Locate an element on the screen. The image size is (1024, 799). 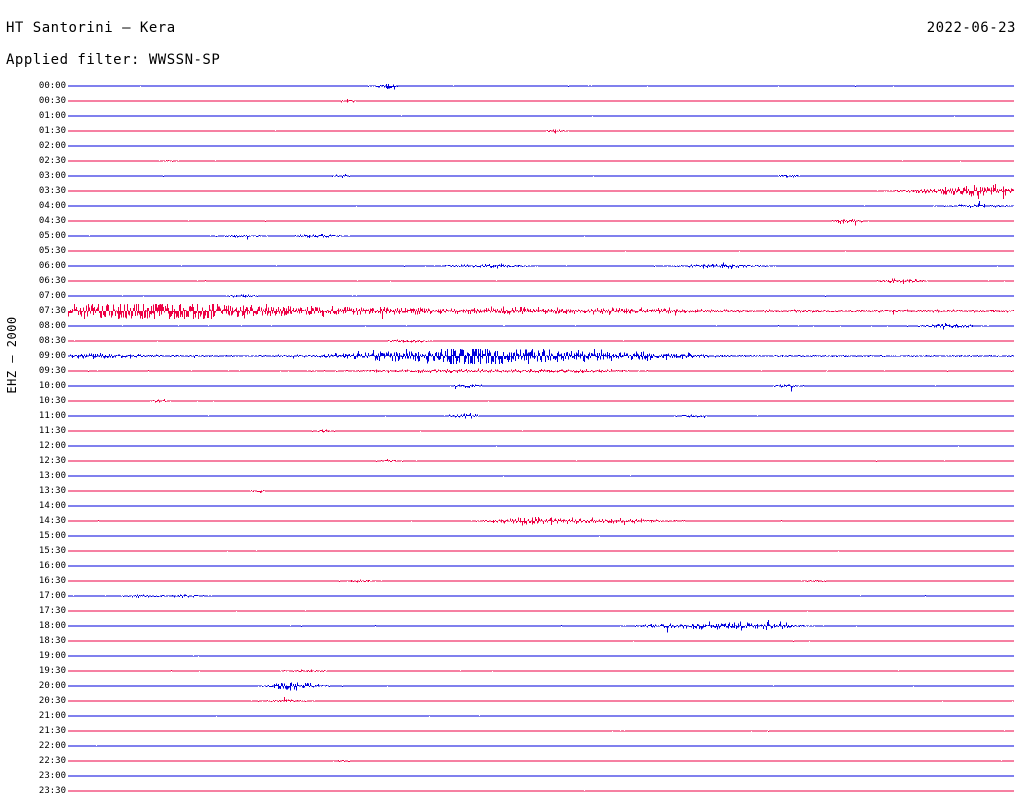
time-tick-label: 19:30 is located at coordinates (52, 671).